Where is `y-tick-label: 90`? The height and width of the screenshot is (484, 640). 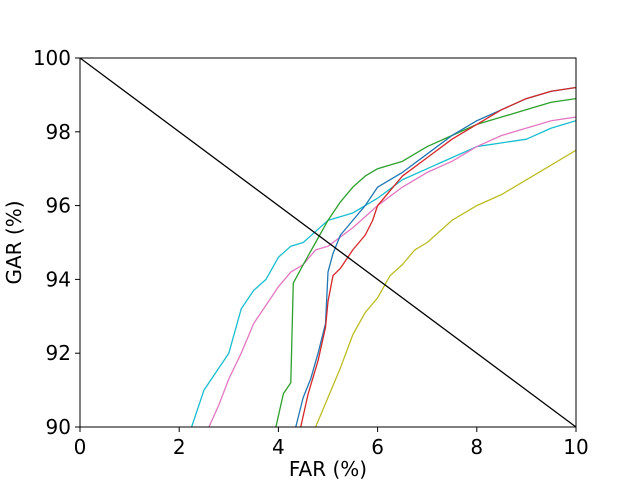
y-tick-label: 90 is located at coordinates (58, 427).